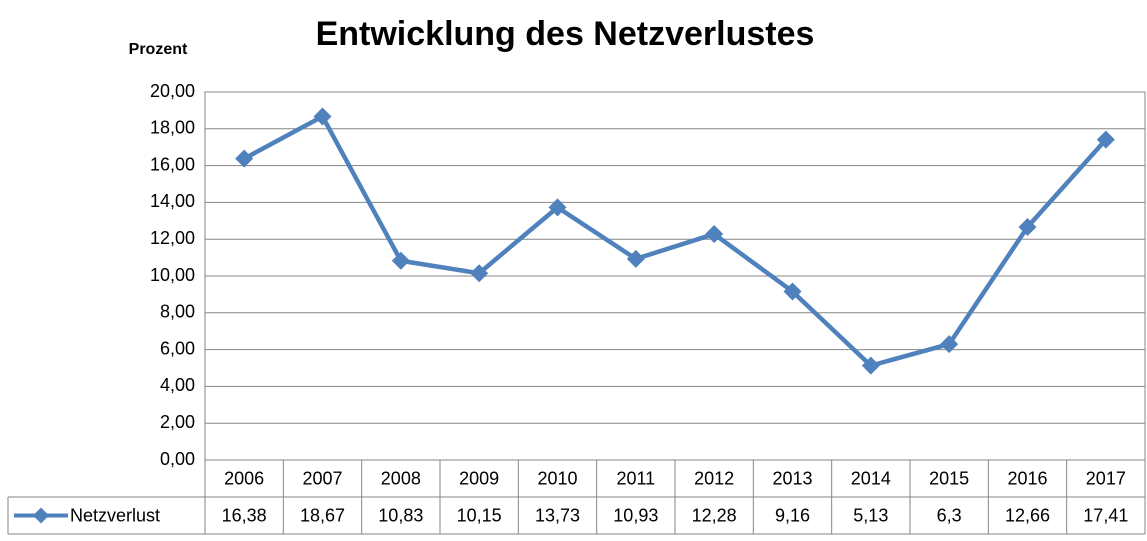 The width and height of the screenshot is (1147, 541). Describe the element at coordinates (322, 478) in the screenshot. I see `x-tick-label: 2007` at that location.